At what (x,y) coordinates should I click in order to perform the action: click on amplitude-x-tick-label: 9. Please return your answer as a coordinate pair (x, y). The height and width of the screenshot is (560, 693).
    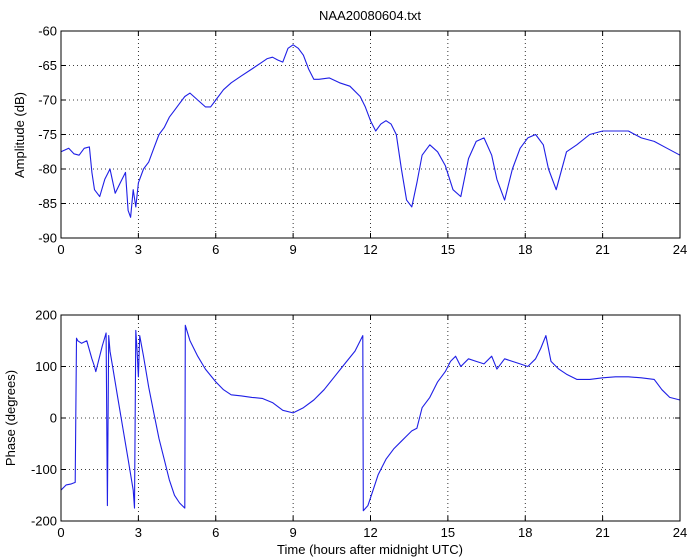
    Looking at the image, I should click on (293, 249).